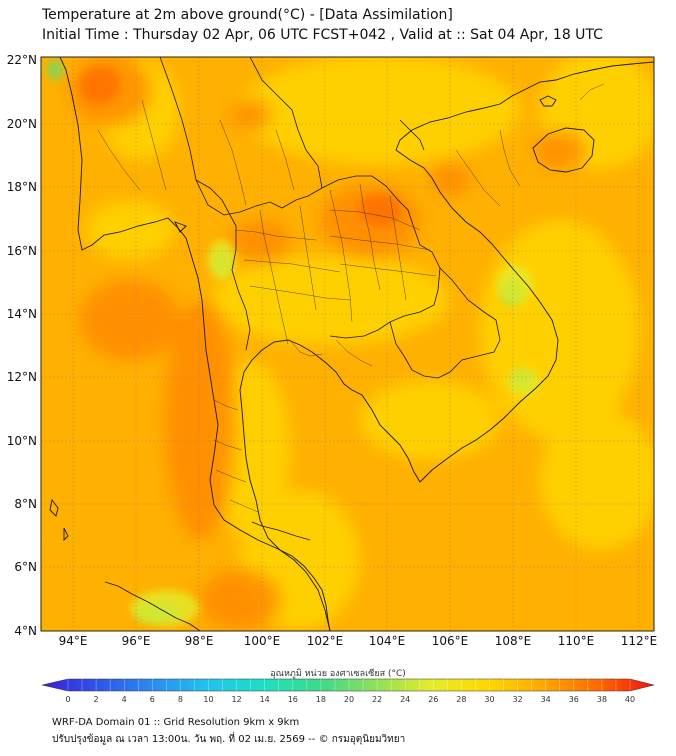  I want to click on lat-tick-label: 8°N, so click(25, 504).